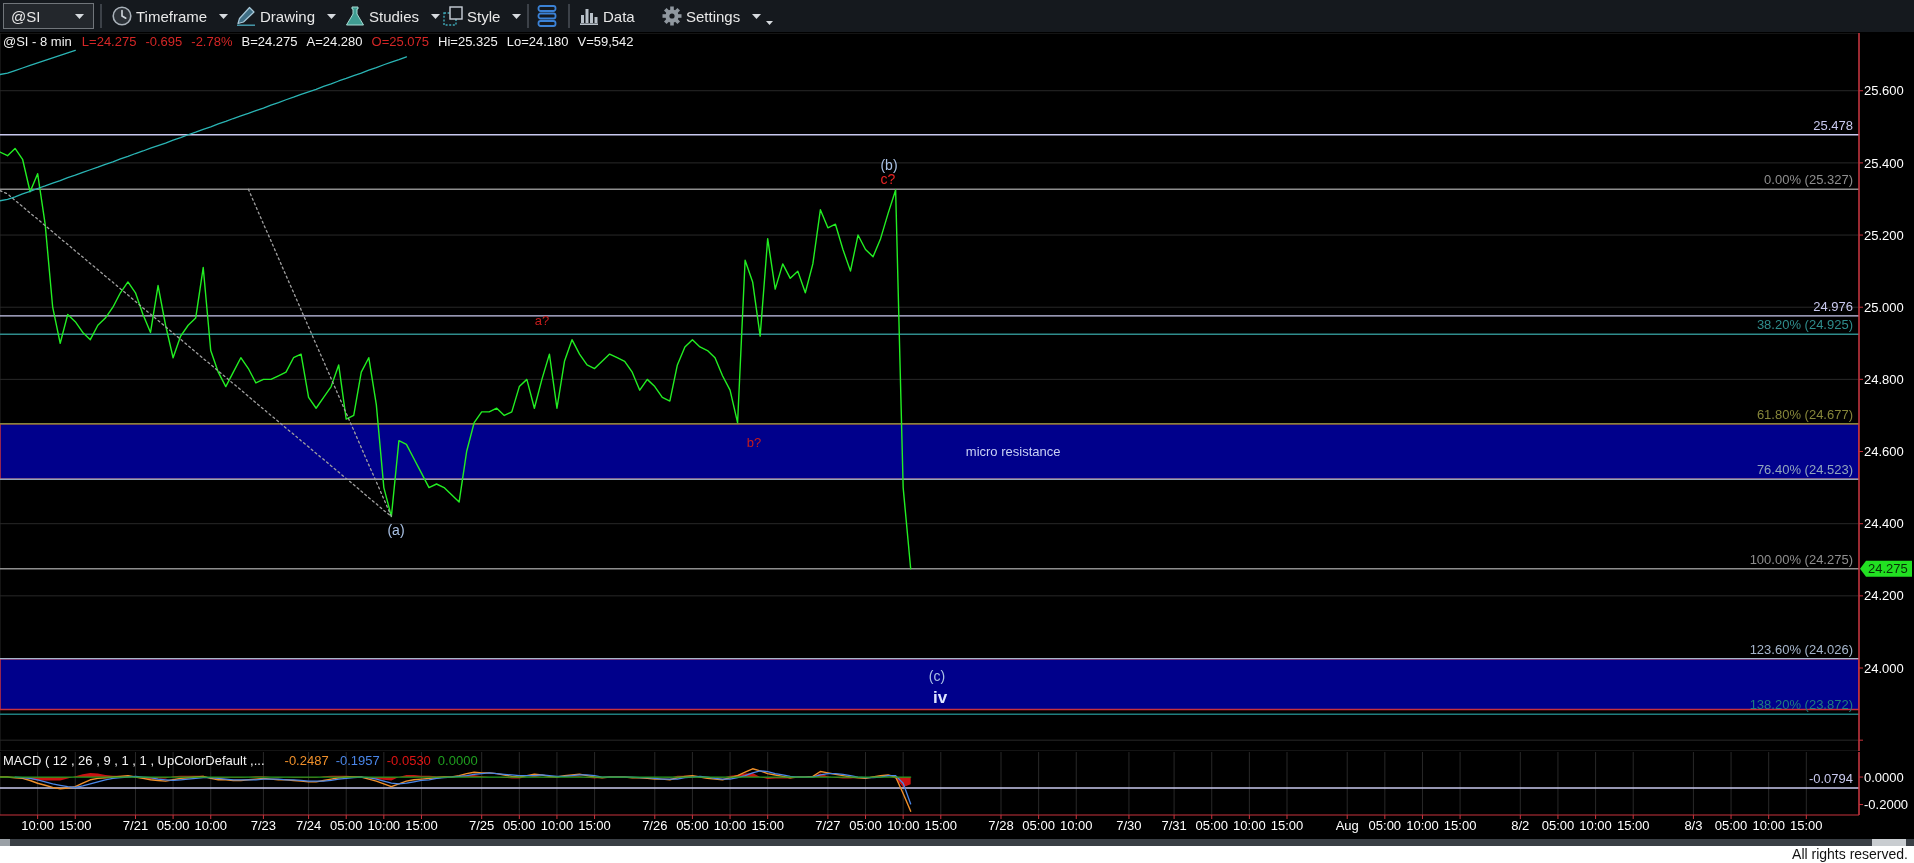 Image resolution: width=1914 pixels, height=863 pixels. I want to click on text: Style, so click(484, 16).